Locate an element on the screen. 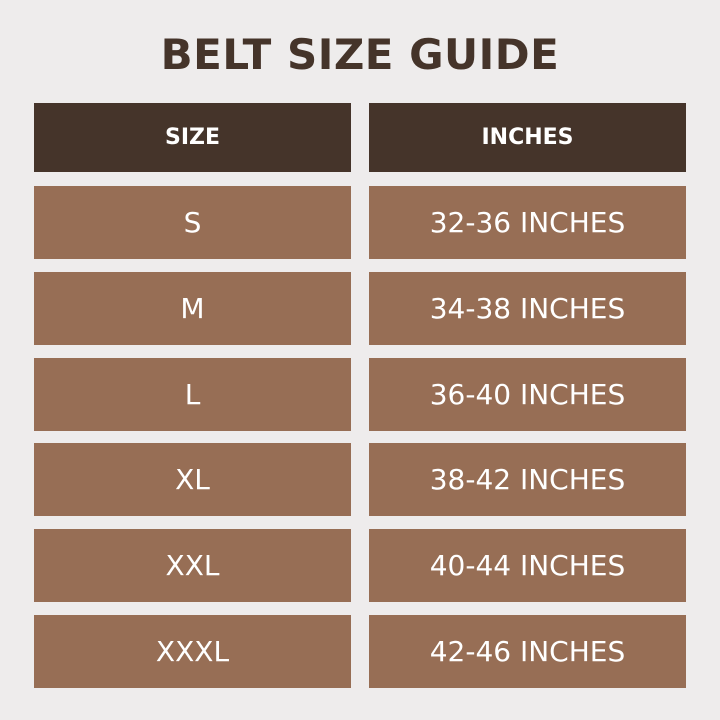 Image resolution: width=720 pixels, height=720 pixels. size-cell: M is located at coordinates (192, 308).